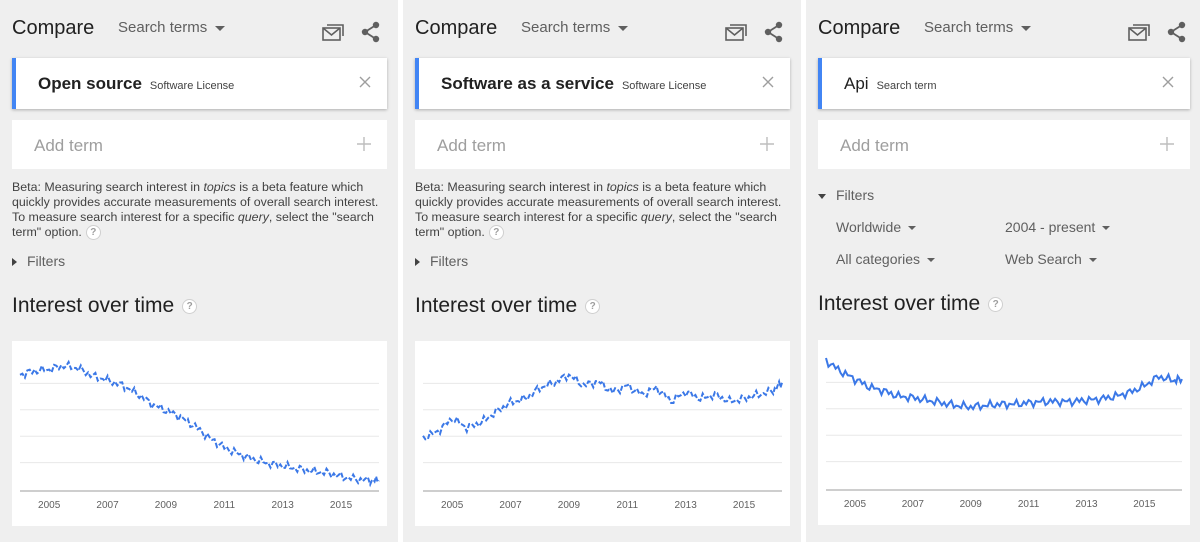 Image resolution: width=1200 pixels, height=542 pixels. I want to click on search-term-card: Open source Software License, so click(199, 83).